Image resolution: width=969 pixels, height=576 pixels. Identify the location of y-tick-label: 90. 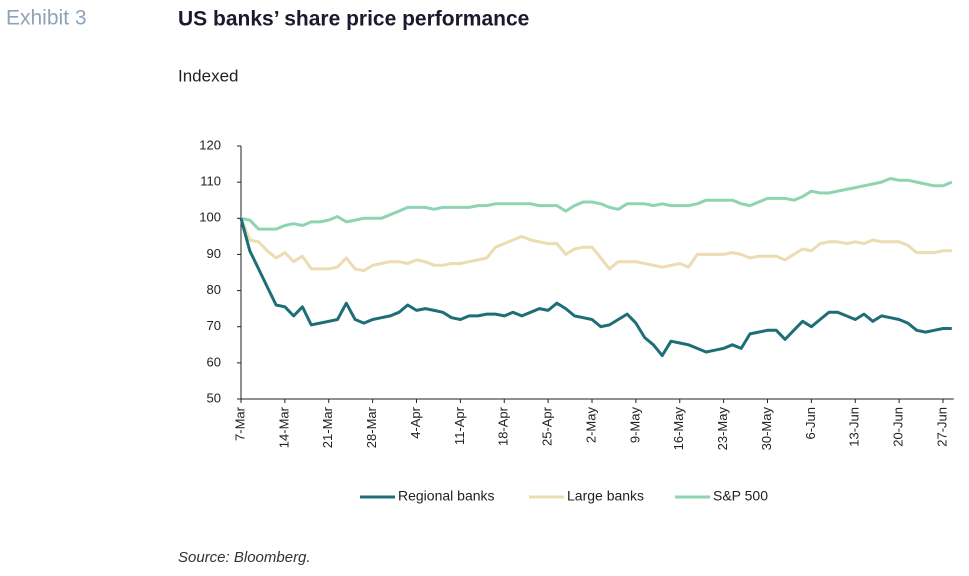
(214, 253).